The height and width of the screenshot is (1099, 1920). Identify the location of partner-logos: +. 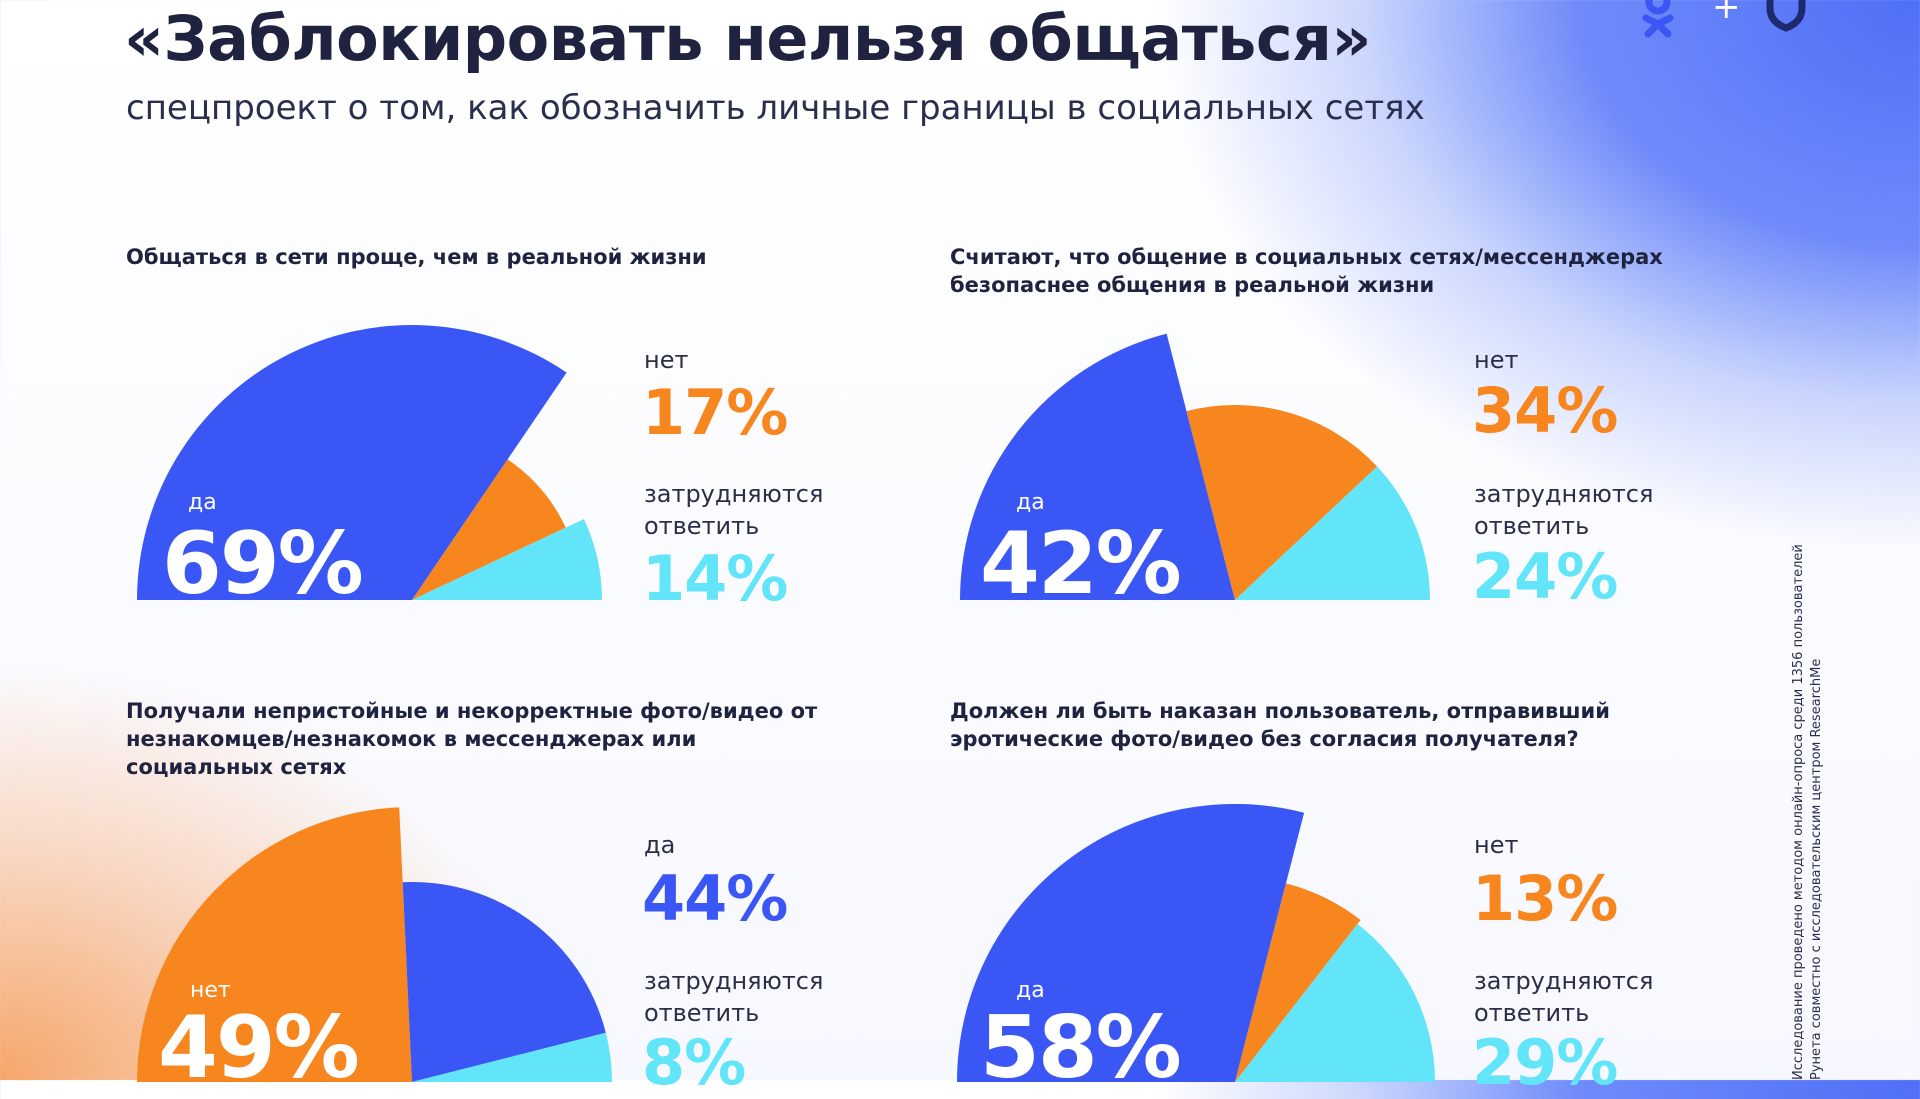
(1724, 19).